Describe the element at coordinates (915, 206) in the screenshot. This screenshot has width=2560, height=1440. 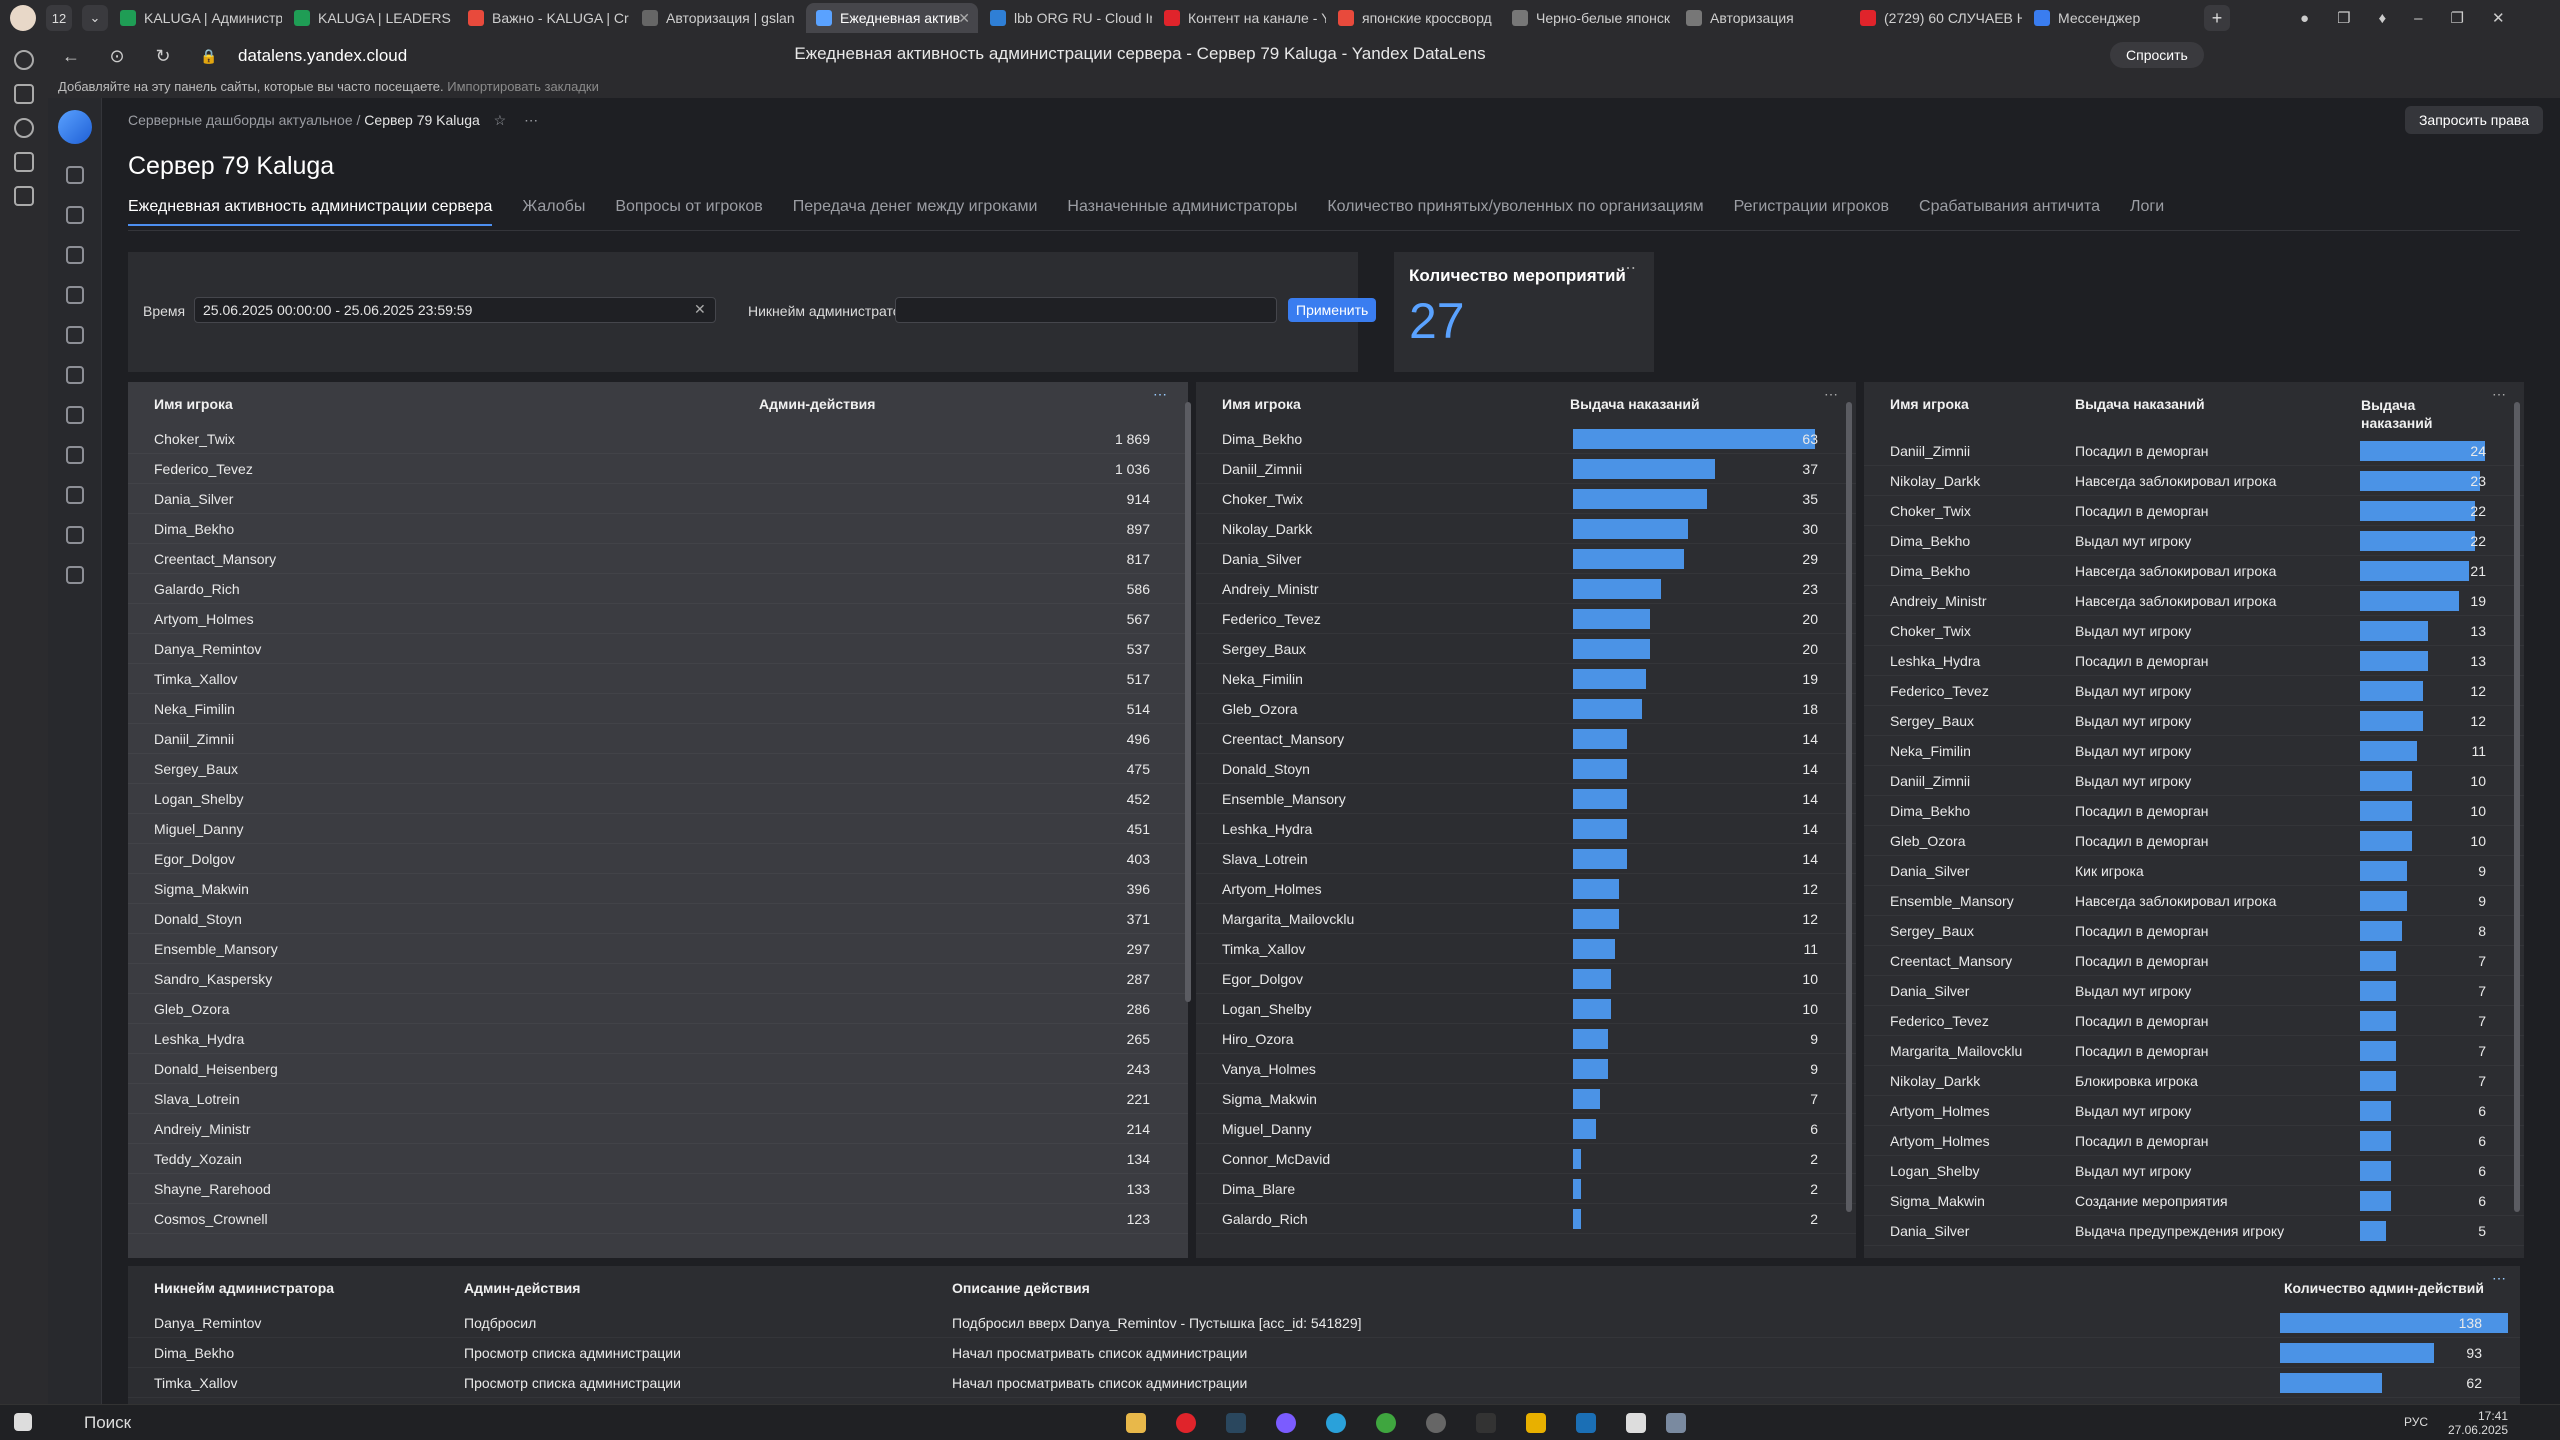
I see `tab-4: Передача денег между игроками` at that location.